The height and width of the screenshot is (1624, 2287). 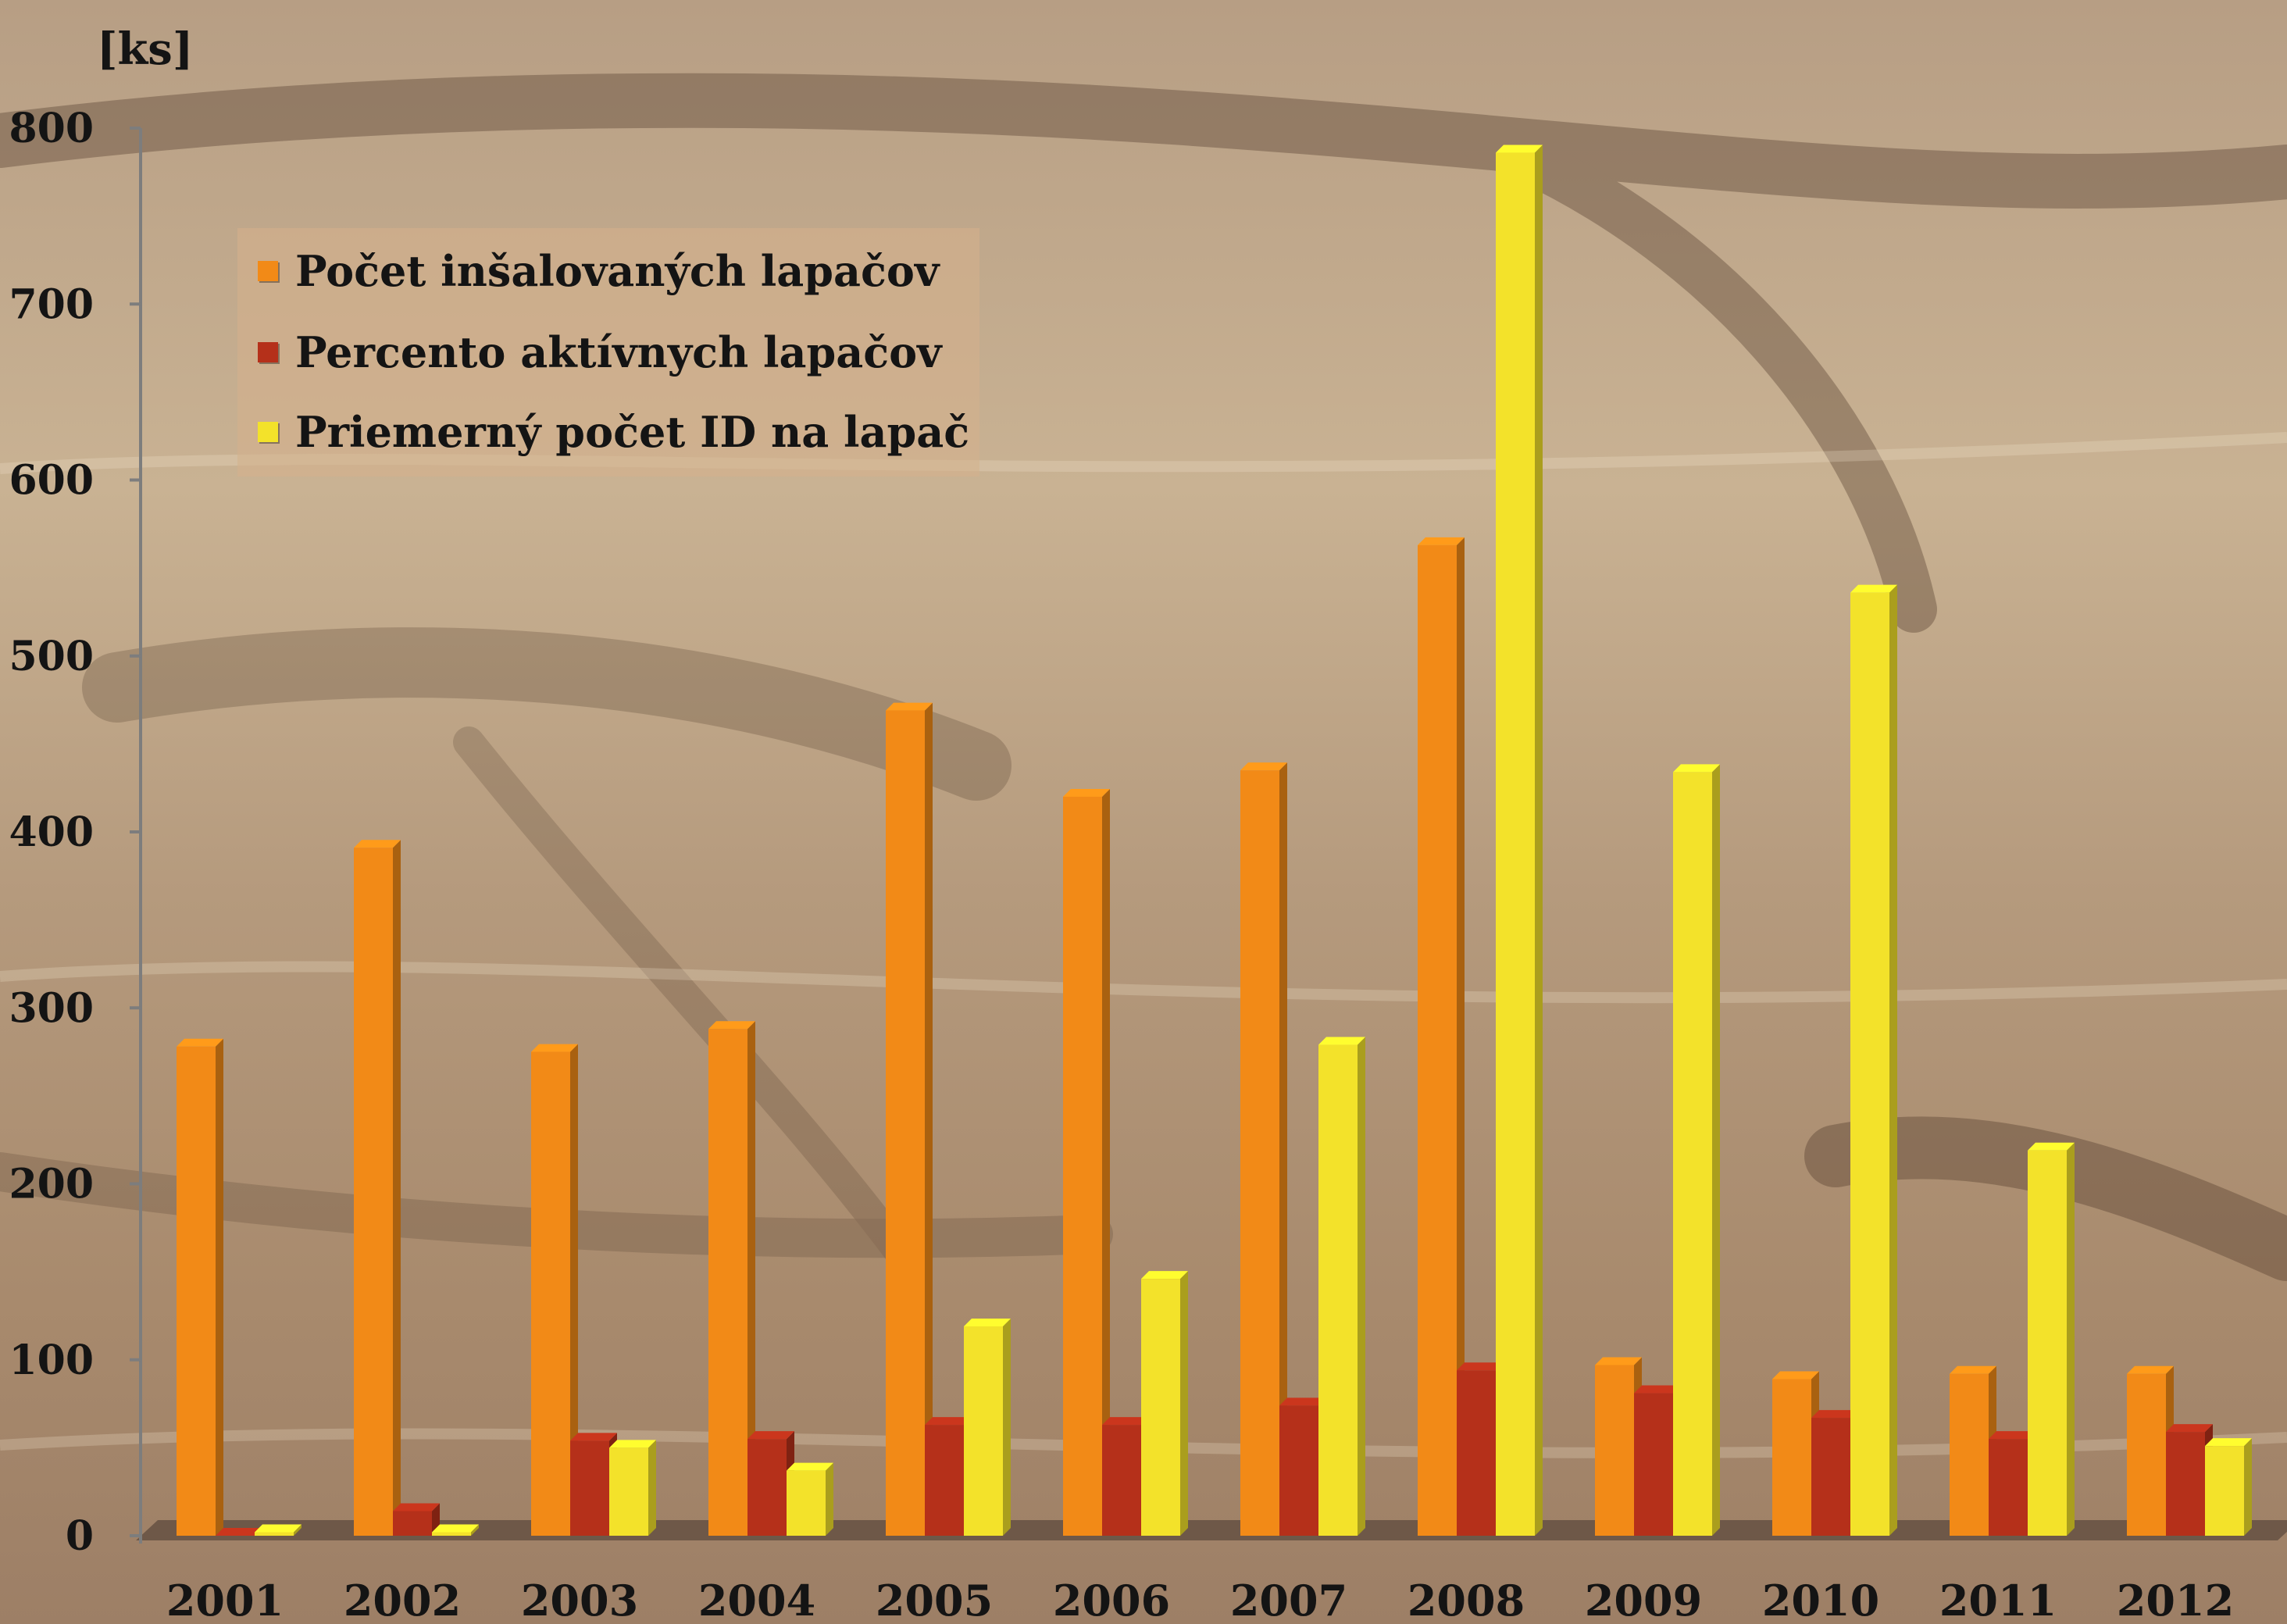 What do you see at coordinates (618, 352) in the screenshot?
I see `legend-label: Percento aktívnych lapačov` at bounding box center [618, 352].